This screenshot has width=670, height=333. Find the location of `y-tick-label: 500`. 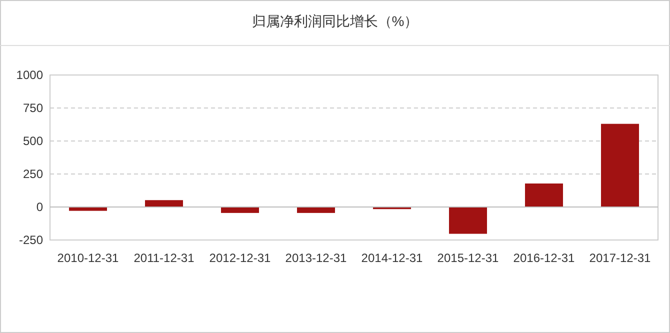

y-tick-label: 500 is located at coordinates (33, 141).